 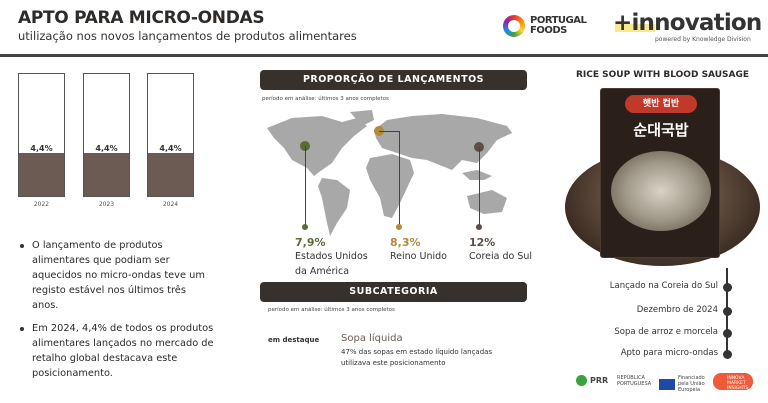 I want to click on year-label: 2022, so click(x=41, y=204).